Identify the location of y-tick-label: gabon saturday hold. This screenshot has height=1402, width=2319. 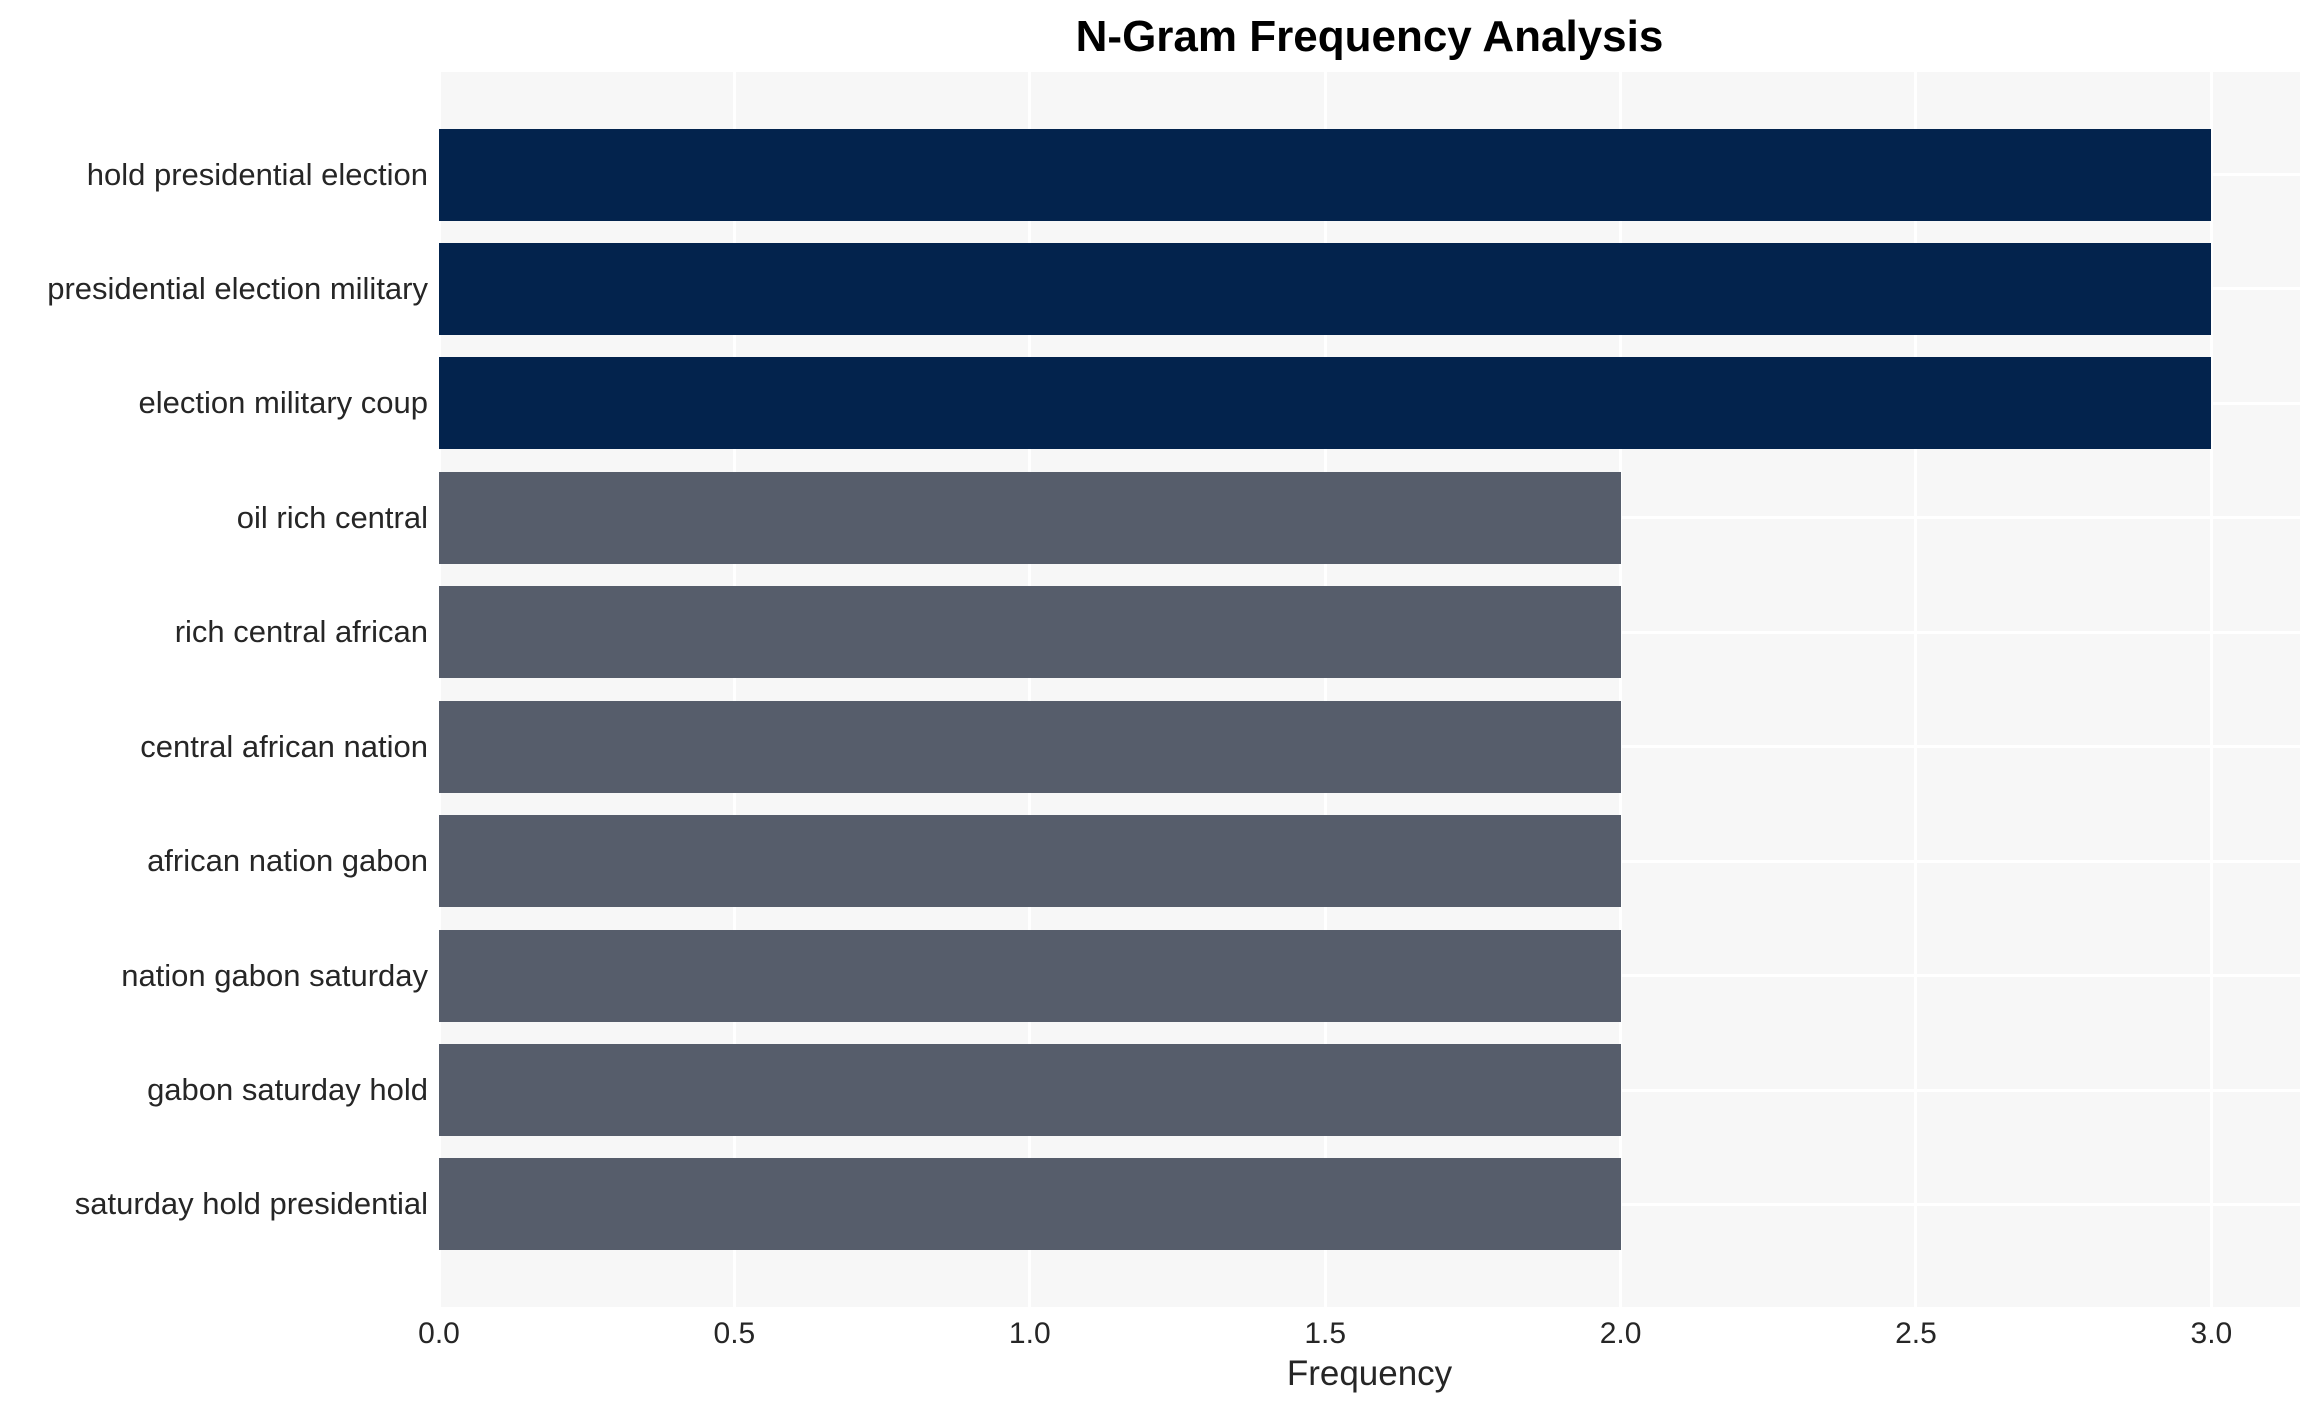
(287, 1090).